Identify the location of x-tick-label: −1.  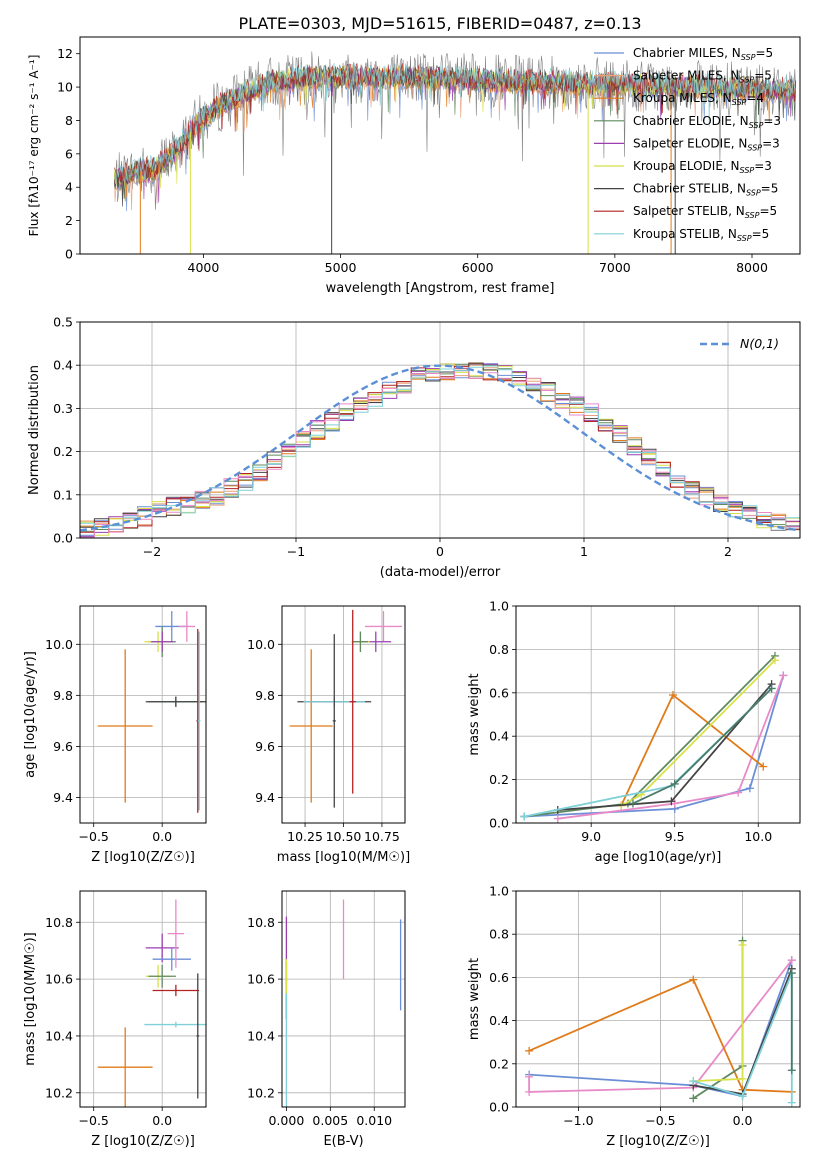
(296, 551).